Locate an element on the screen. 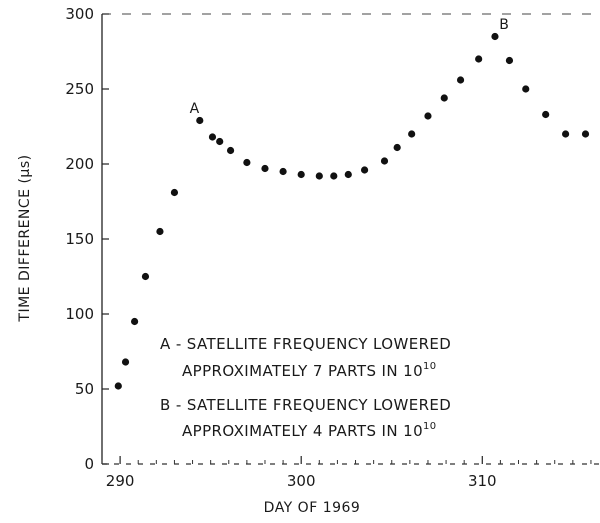  x-tick-label: 290 is located at coordinates (120, 481).